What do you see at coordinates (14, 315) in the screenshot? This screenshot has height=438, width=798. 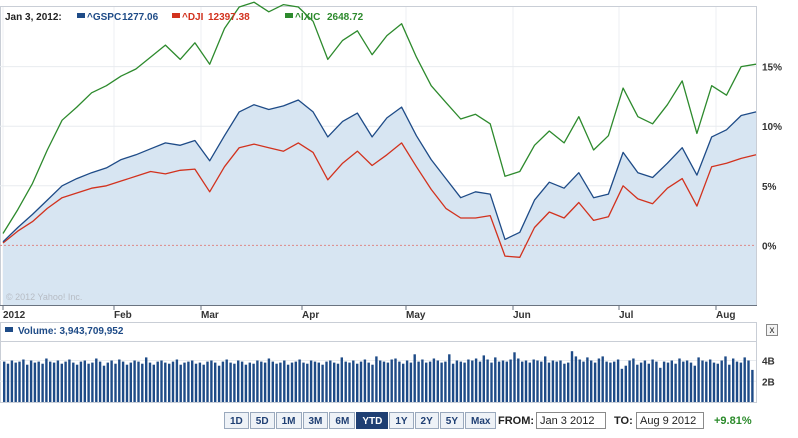 I see `x-tick-label: 2012` at bounding box center [14, 315].